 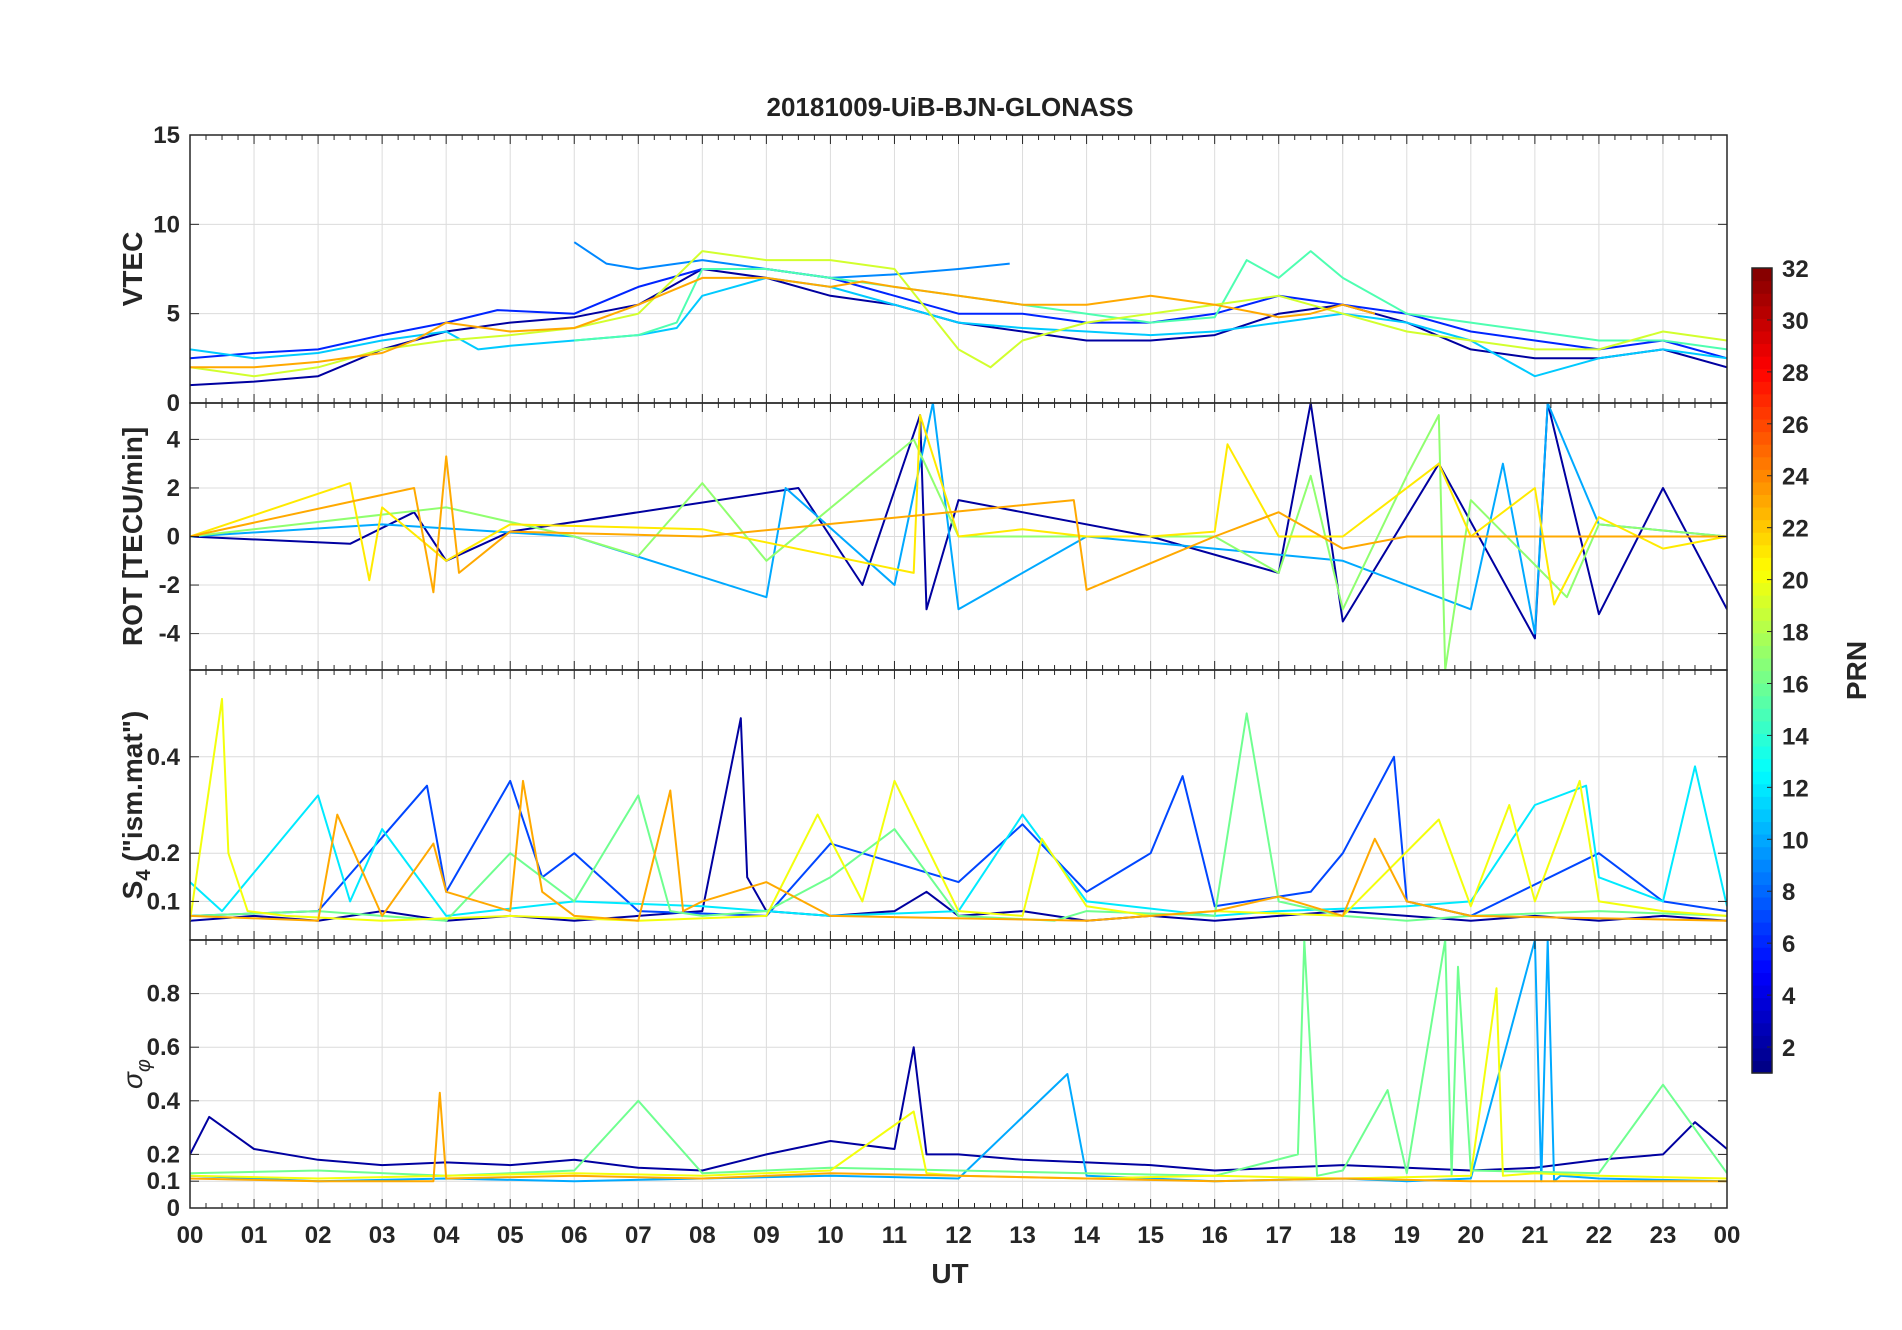 What do you see at coordinates (318, 1235) in the screenshot?
I see `x-tick-label: 02` at bounding box center [318, 1235].